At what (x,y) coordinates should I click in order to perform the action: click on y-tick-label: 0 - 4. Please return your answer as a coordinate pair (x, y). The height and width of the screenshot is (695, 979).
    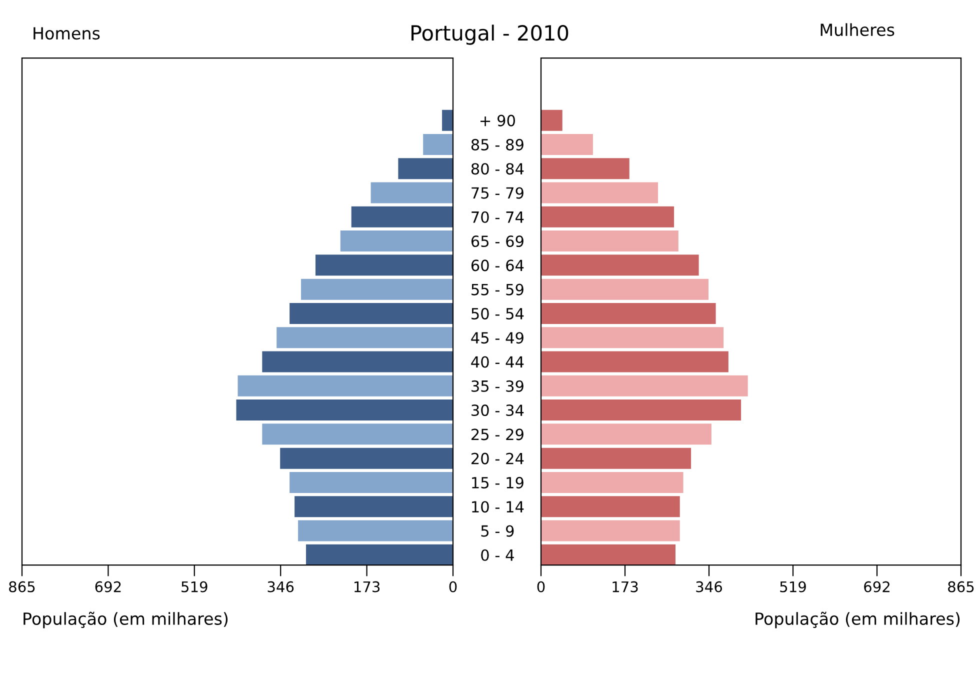
    Looking at the image, I should click on (497, 555).